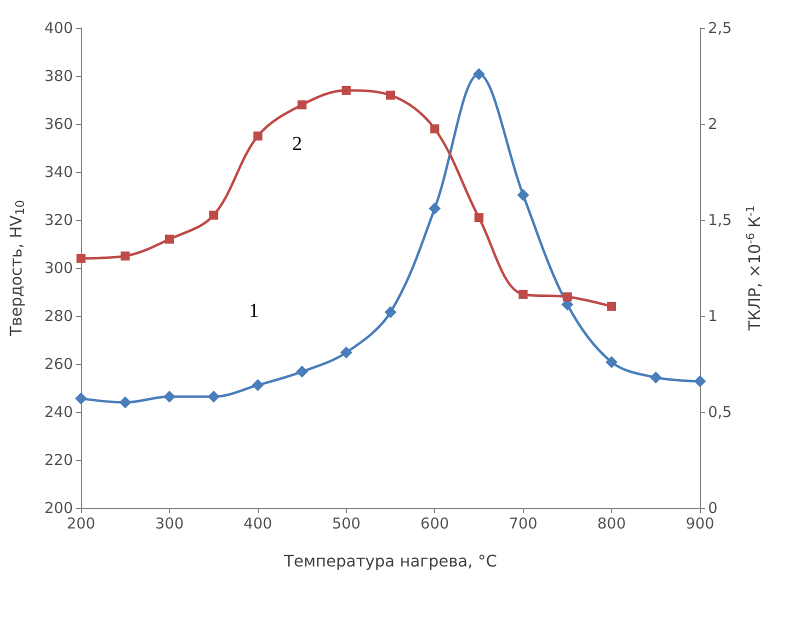 This screenshot has width=792, height=622. What do you see at coordinates (390, 561) in the screenshot?
I see `x-axis-title: Температура нагрева, °C` at bounding box center [390, 561].